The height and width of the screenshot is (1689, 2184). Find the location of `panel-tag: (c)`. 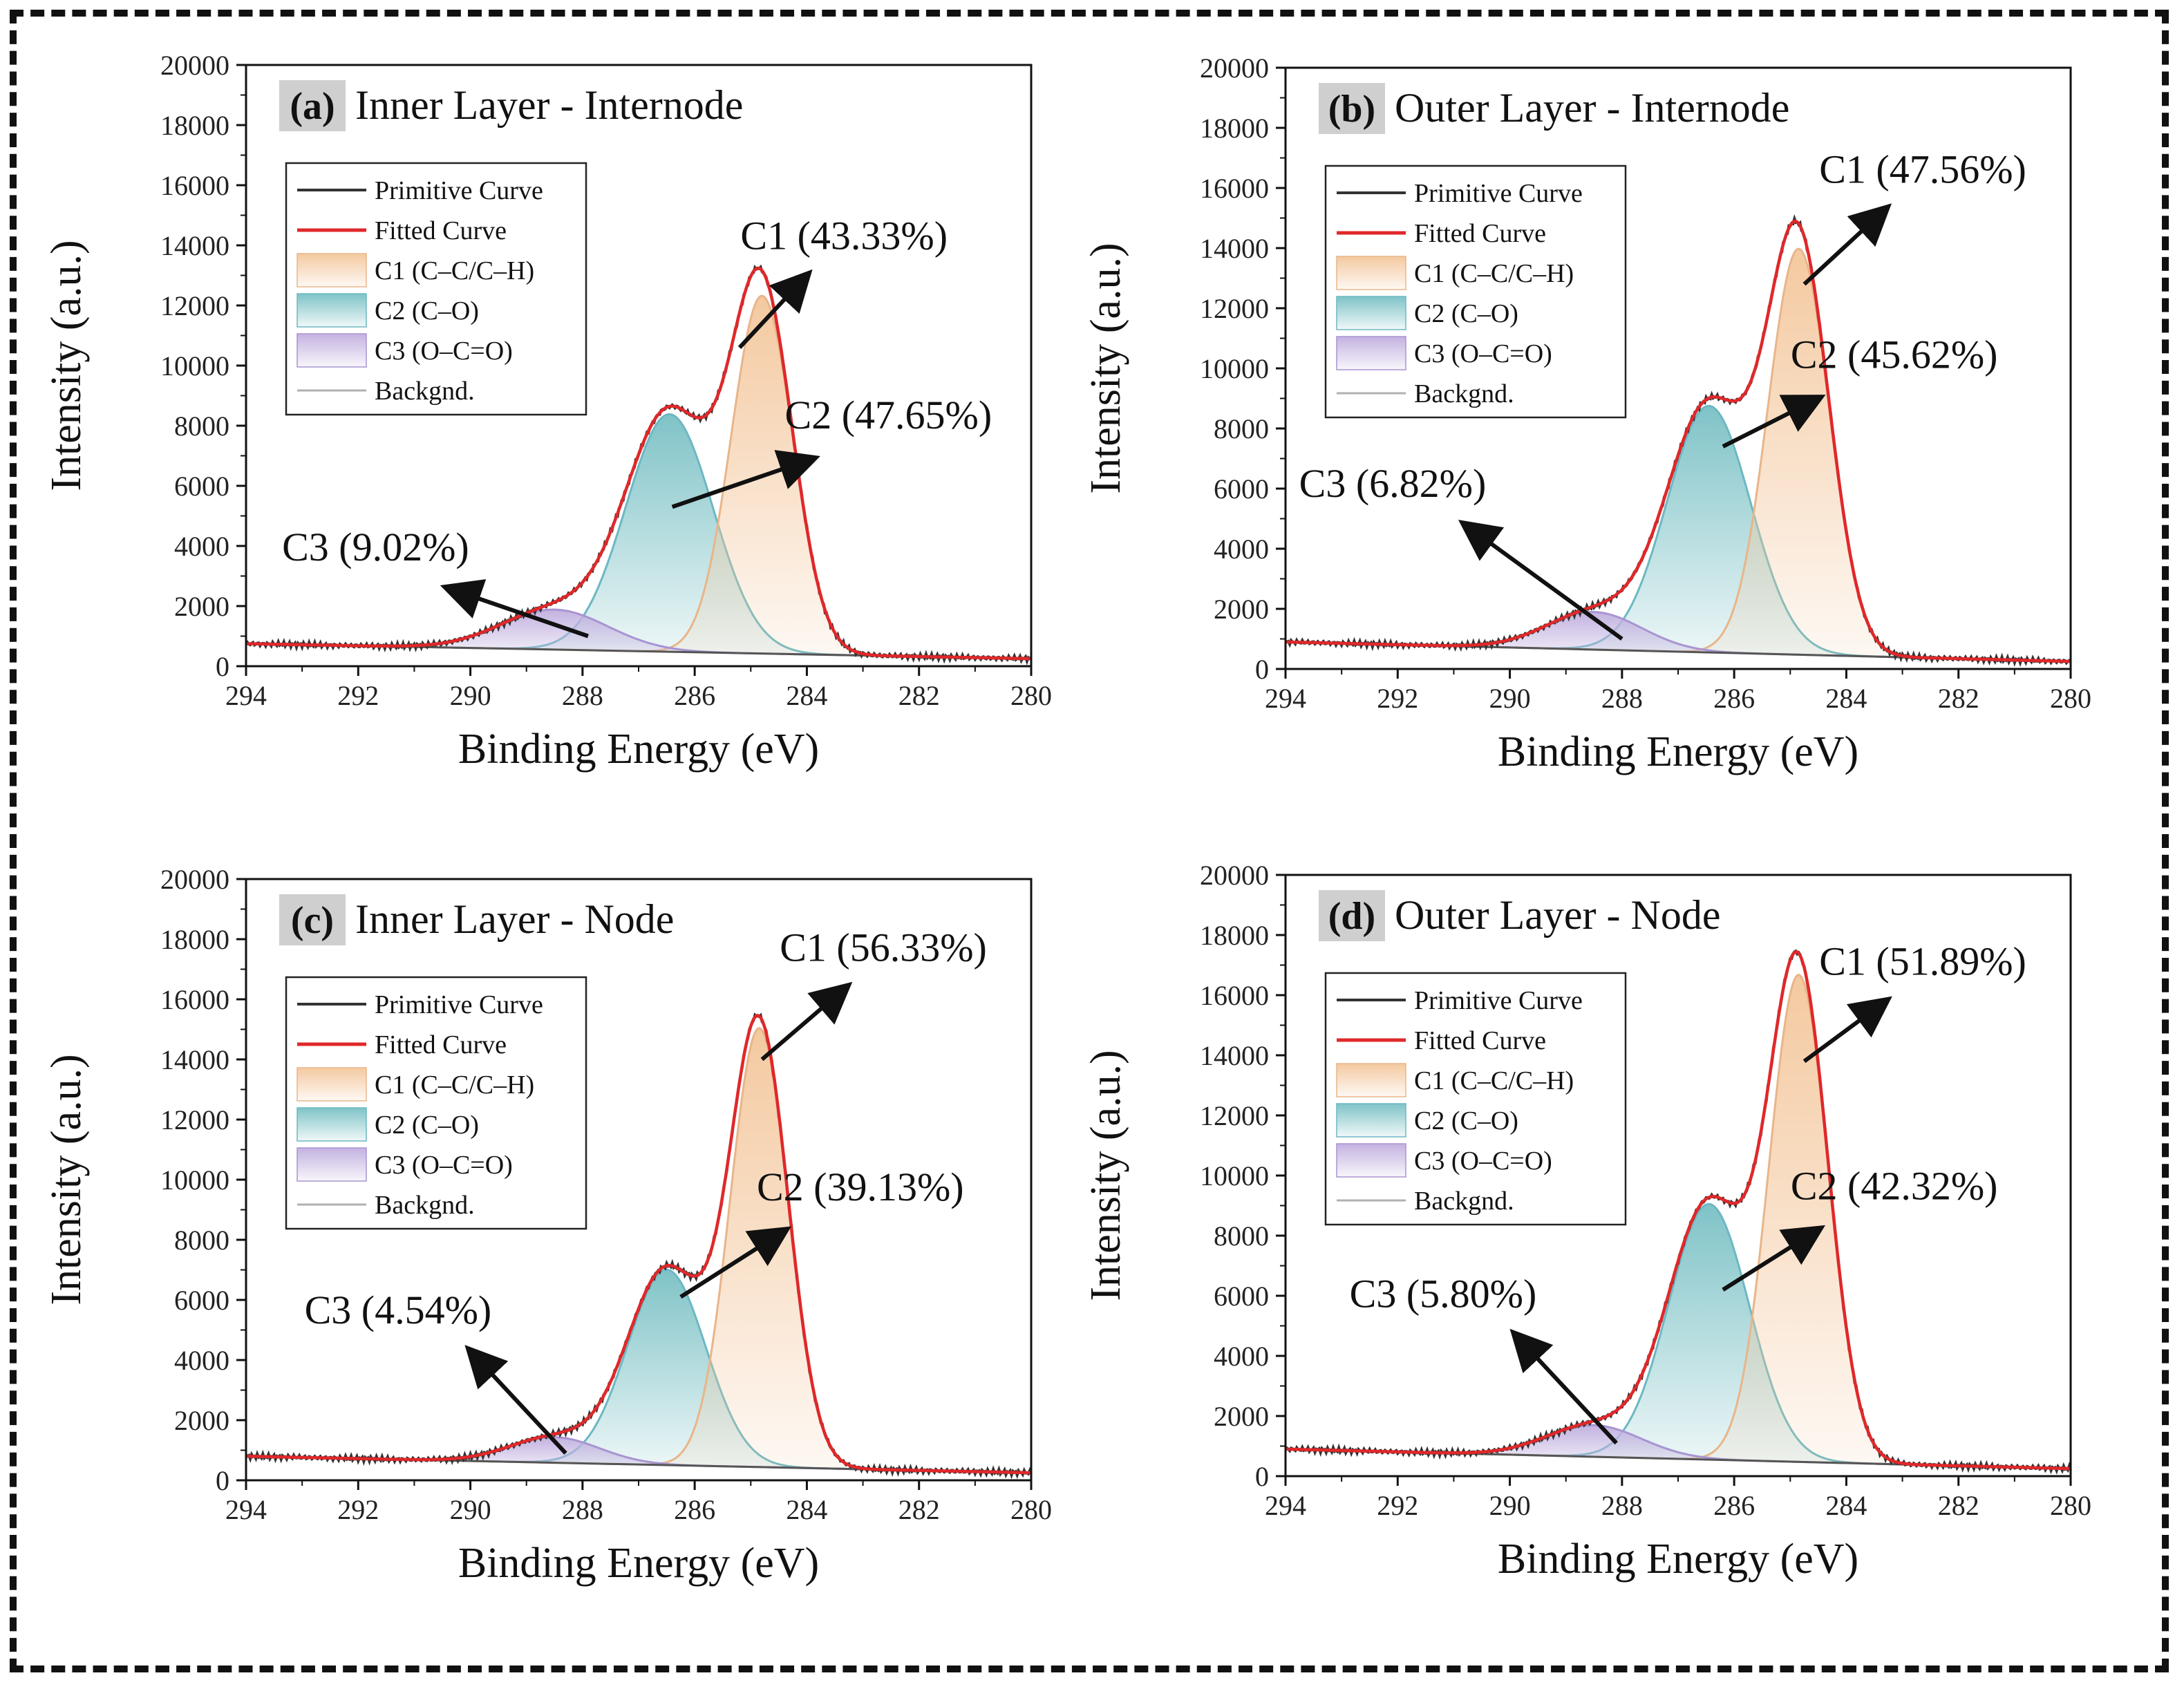

panel-tag: (c) is located at coordinates (312, 921).